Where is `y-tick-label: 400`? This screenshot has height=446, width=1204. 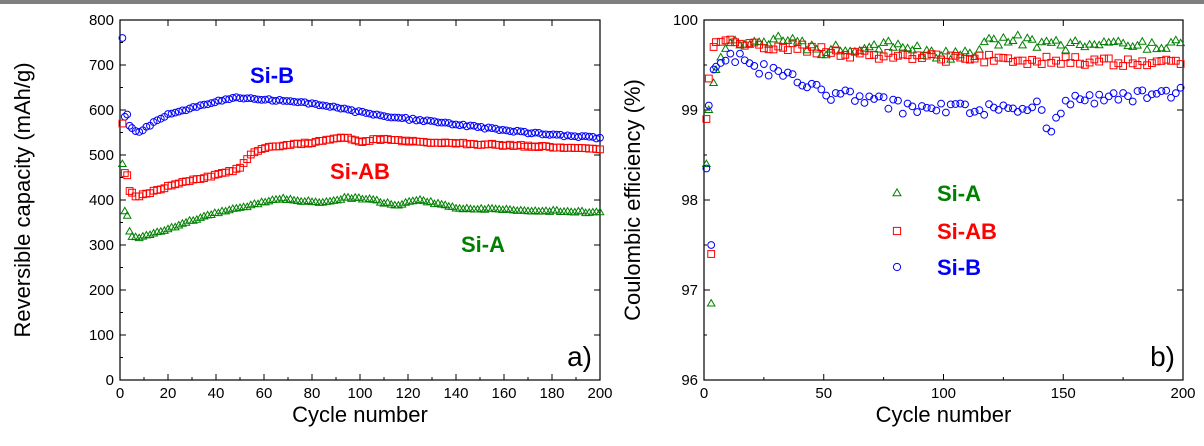
y-tick-label: 400 is located at coordinates (101, 200).